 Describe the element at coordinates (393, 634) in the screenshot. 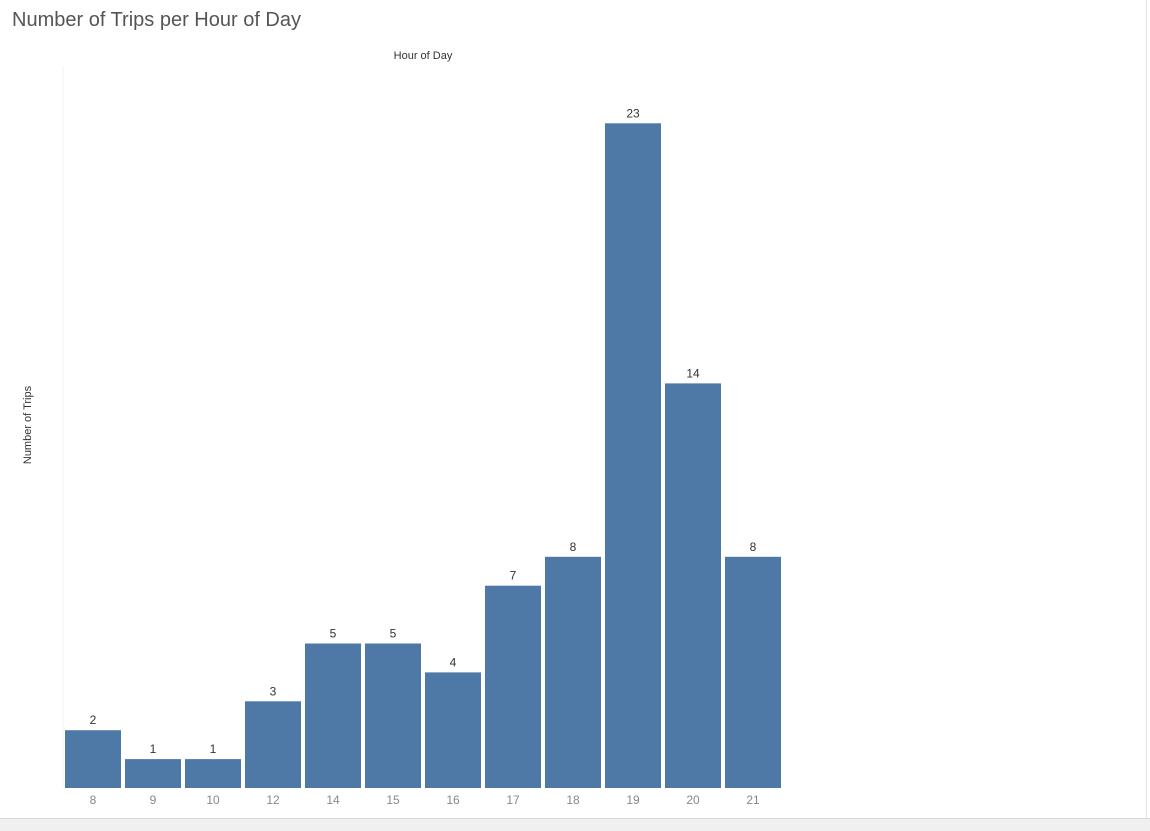

I see `data-label-hour-15: 5` at that location.